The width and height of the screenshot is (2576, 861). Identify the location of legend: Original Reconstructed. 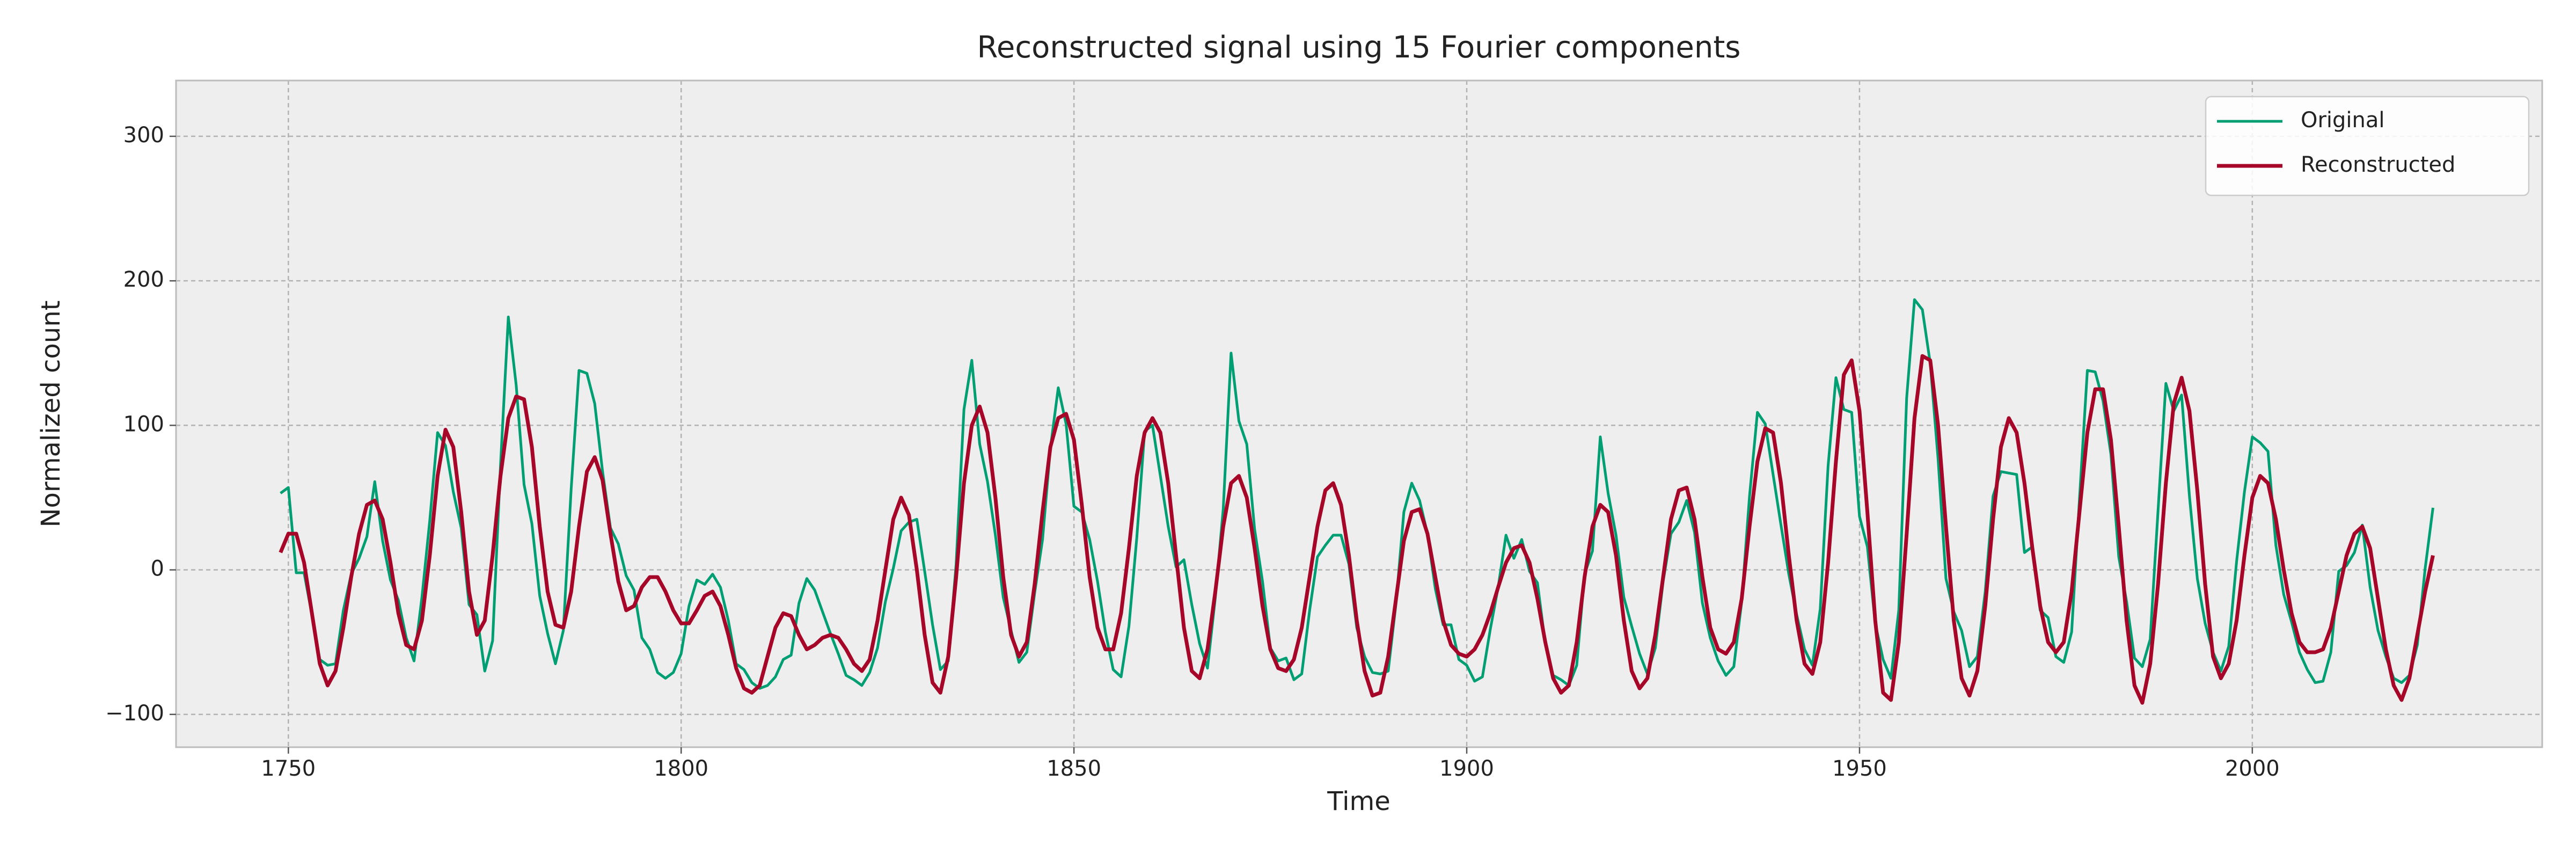
(2367, 146).